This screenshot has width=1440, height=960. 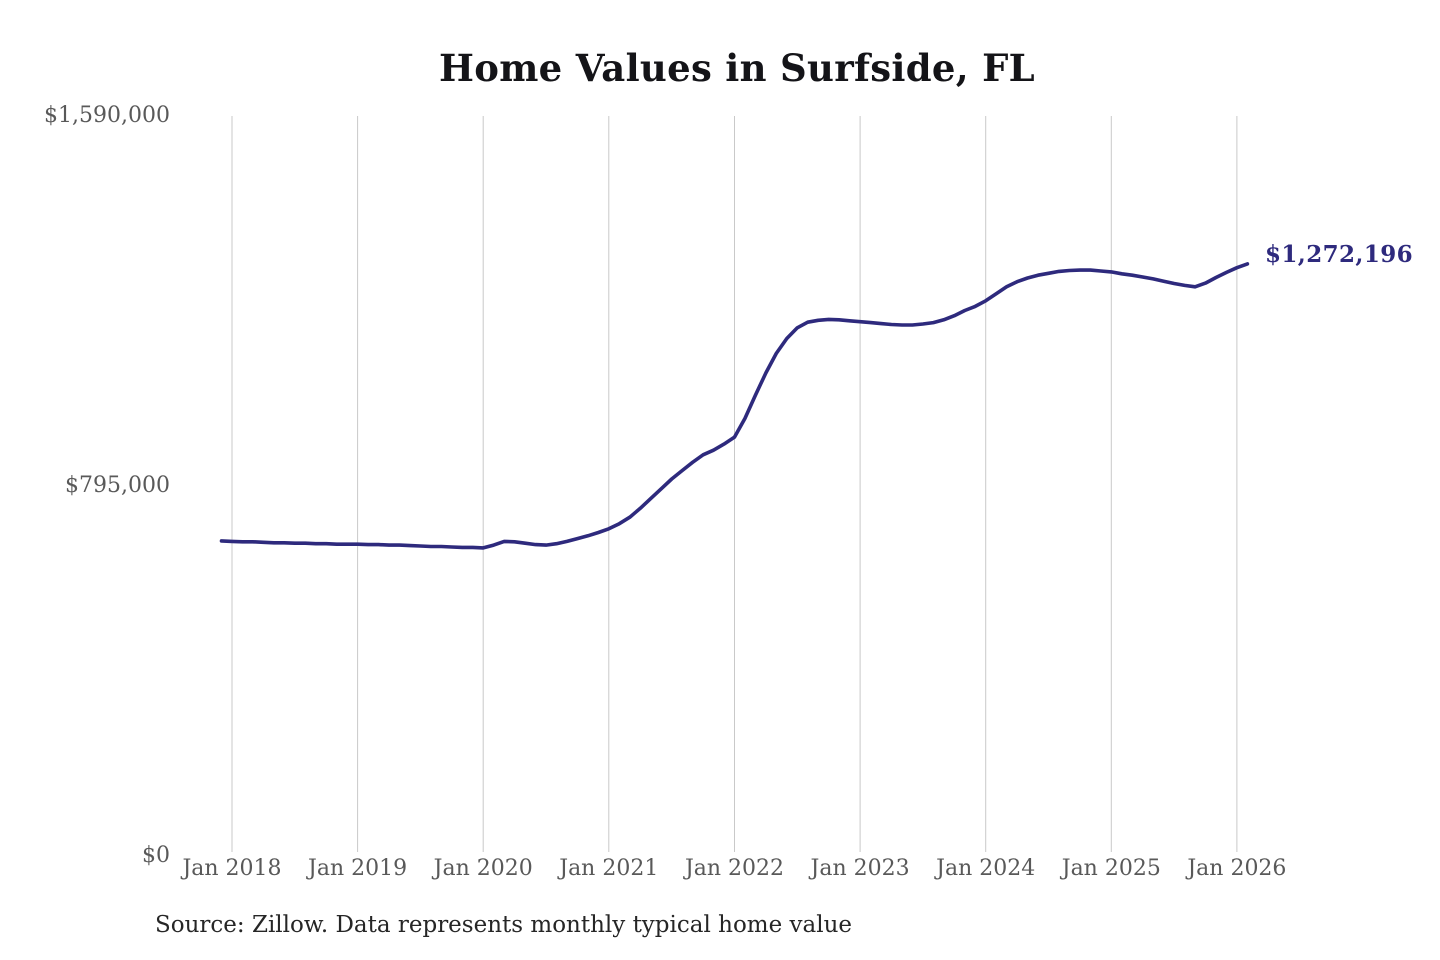 I want to click on y-axis-label: $795,000, so click(x=117, y=485).